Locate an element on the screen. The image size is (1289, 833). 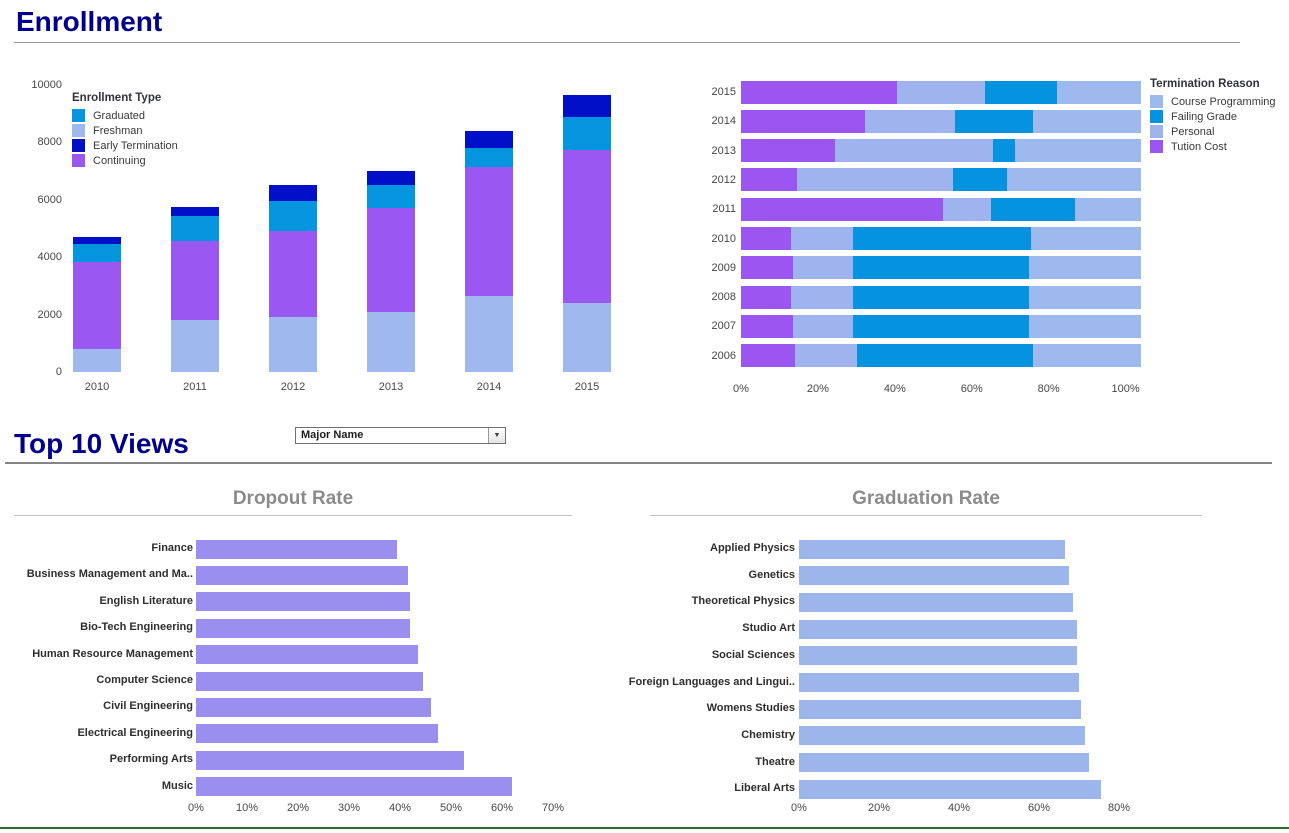
bar-electrical-engineering is located at coordinates (317, 734).